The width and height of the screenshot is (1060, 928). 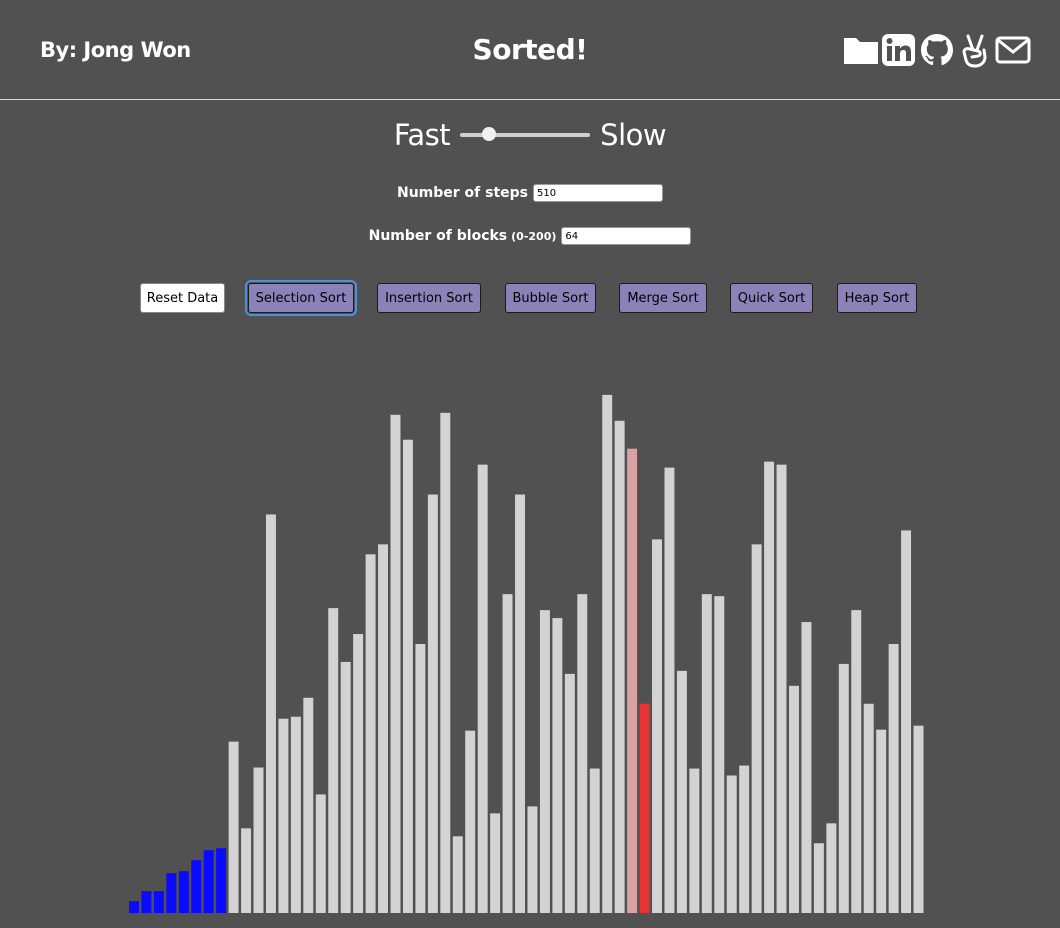 I want to click on heap-sort-button: Heap Sort, so click(x=877, y=298).